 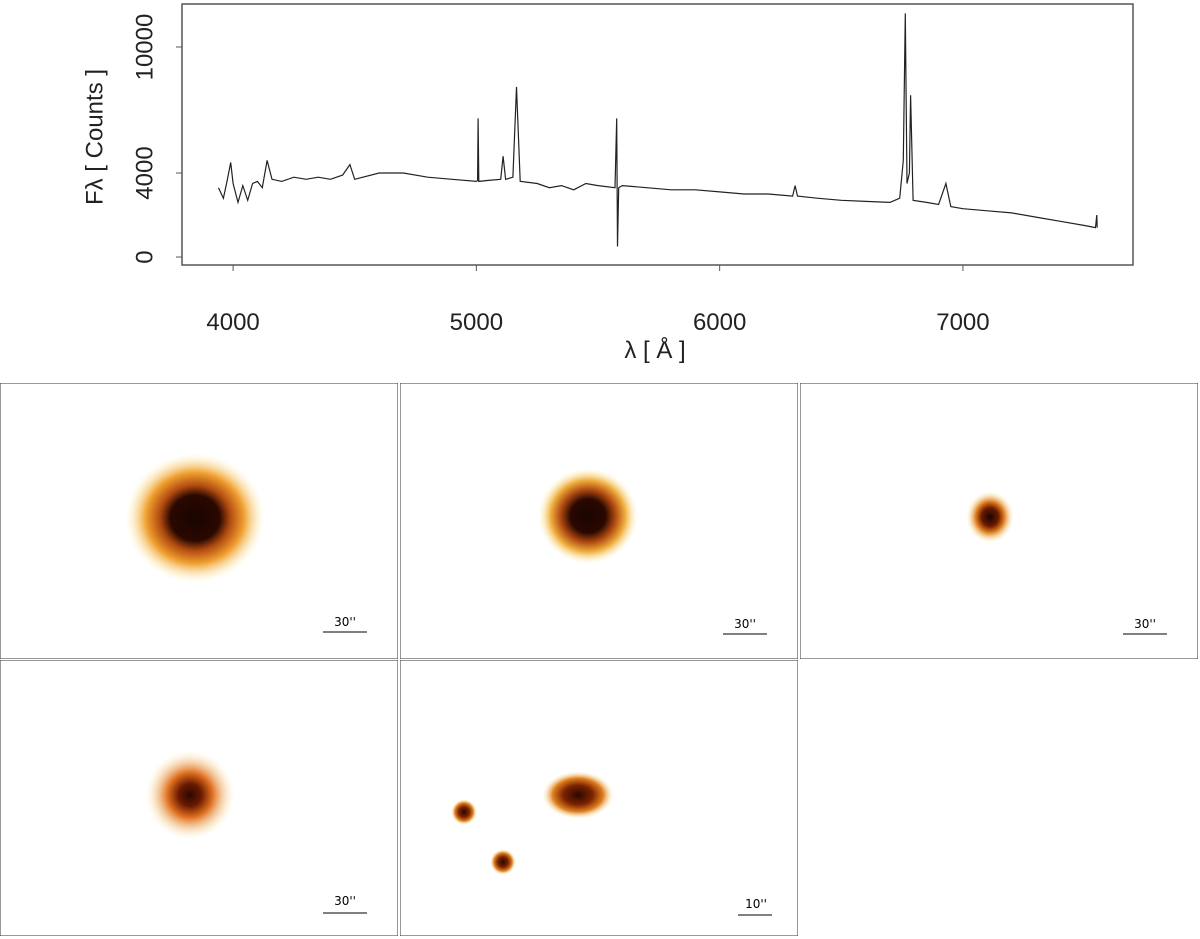 I want to click on x-tick-label: 7000, so click(x=962, y=322).